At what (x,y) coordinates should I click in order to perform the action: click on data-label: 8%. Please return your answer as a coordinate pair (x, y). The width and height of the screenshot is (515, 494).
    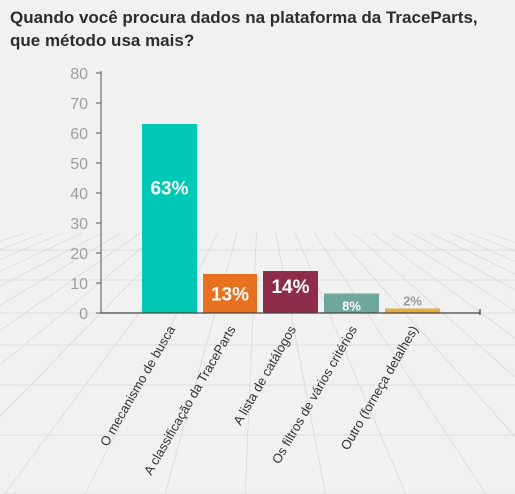
    Looking at the image, I should click on (351, 305).